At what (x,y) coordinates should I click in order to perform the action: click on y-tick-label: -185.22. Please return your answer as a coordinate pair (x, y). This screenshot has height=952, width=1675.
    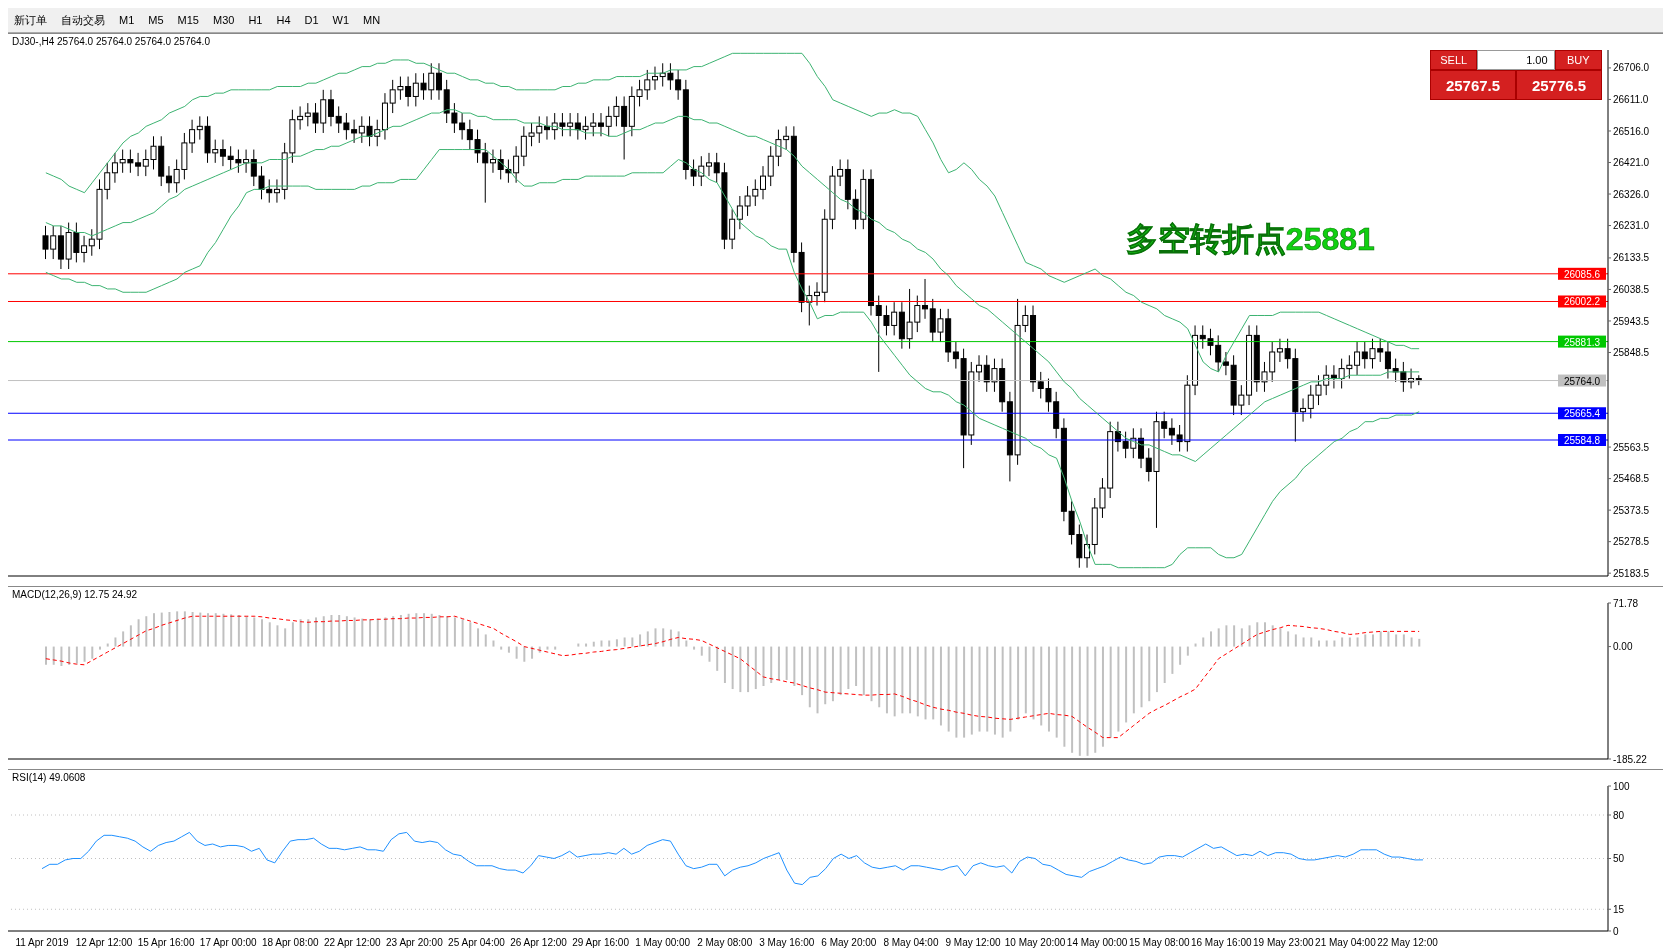
    Looking at the image, I should click on (1630, 759).